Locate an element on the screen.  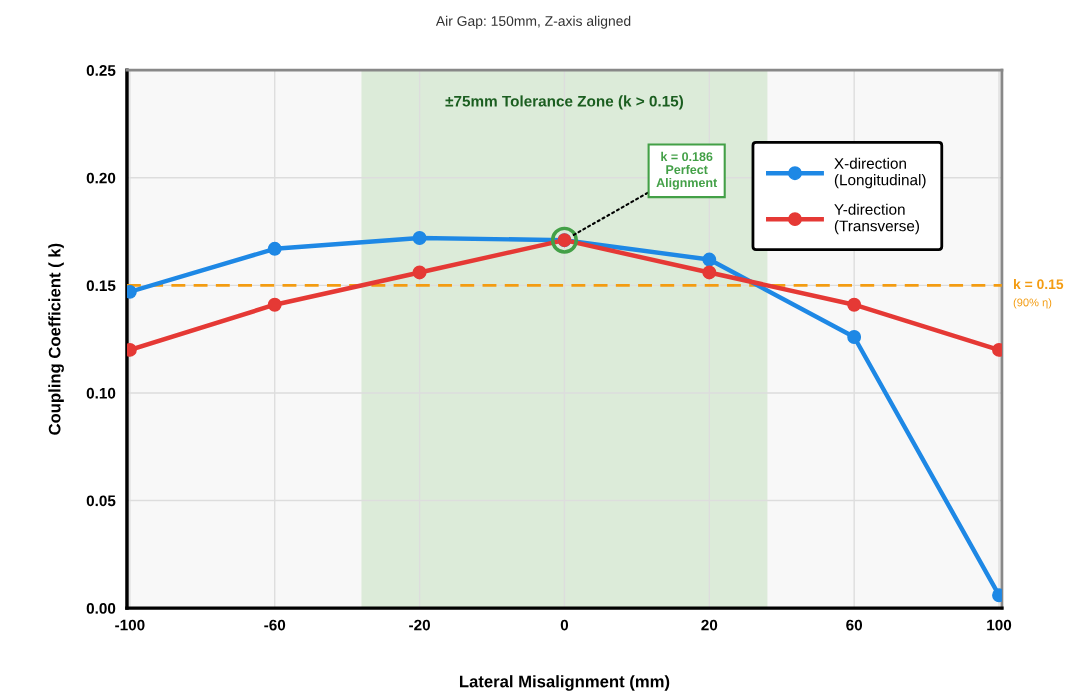
x-tick-label: 0 is located at coordinates (564, 625).